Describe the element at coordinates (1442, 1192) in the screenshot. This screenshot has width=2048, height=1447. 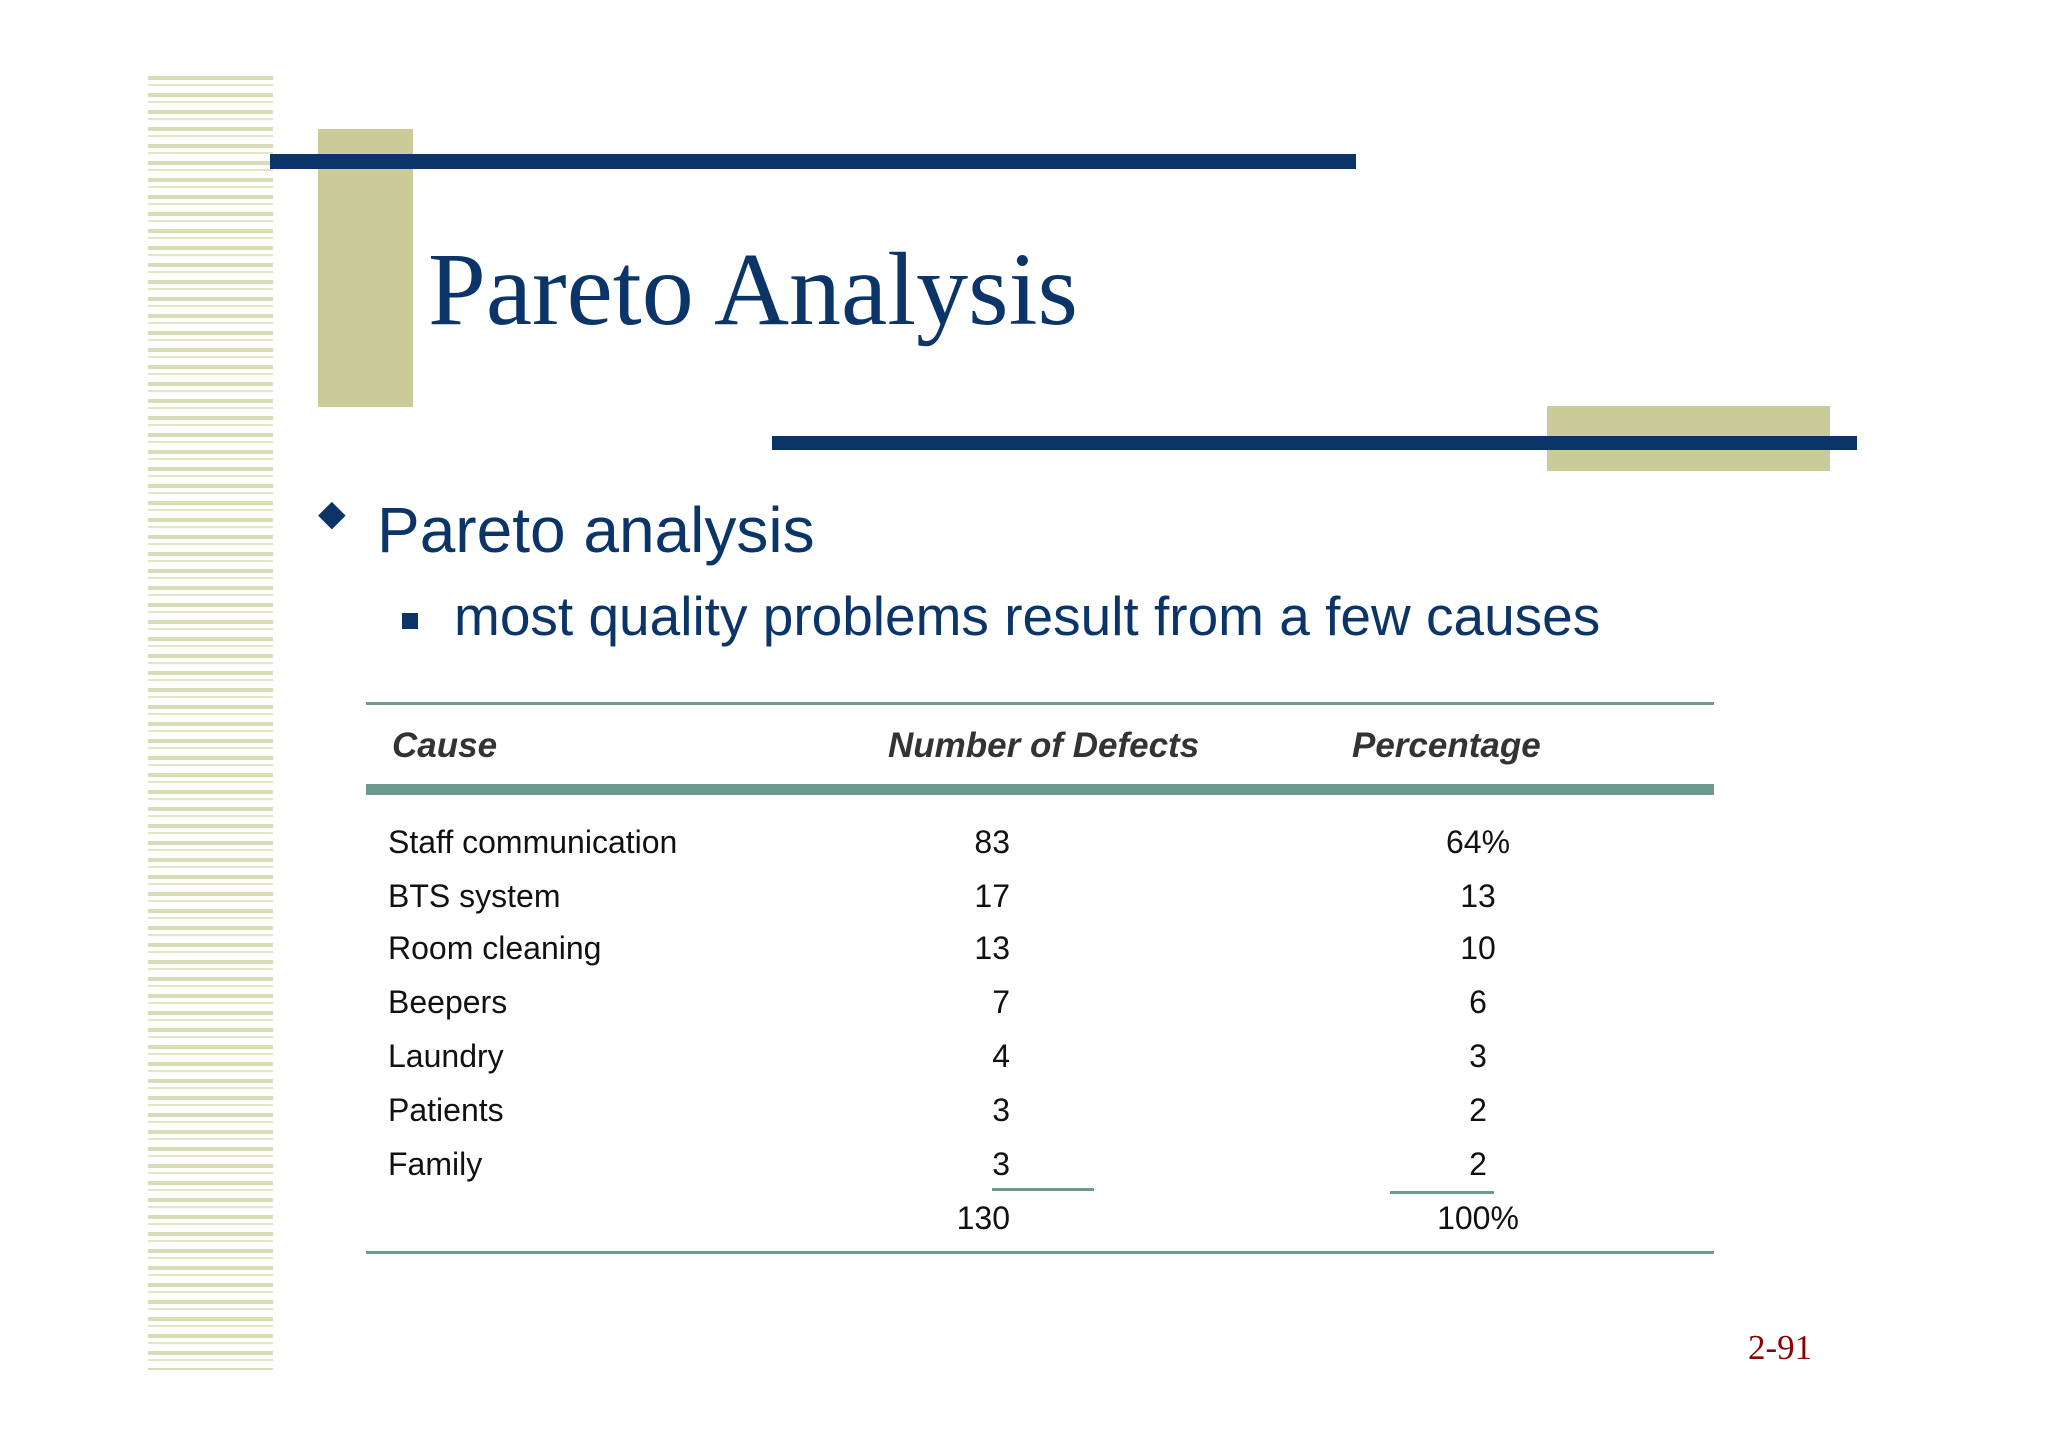
I see `sum-rule-percentage` at that location.